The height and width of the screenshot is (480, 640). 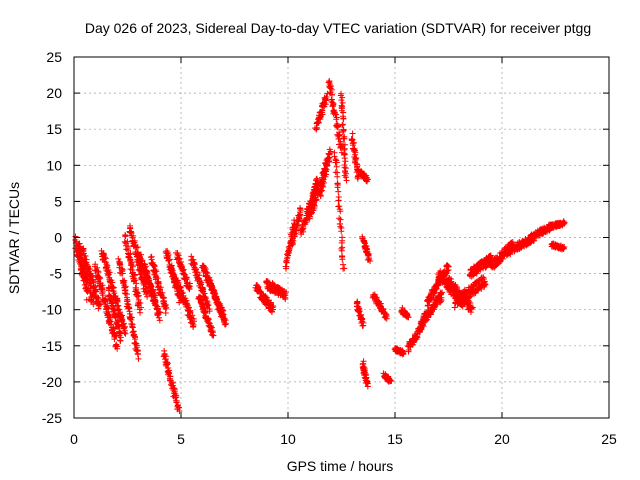 I want to click on x-tick-label: 0, so click(x=74, y=439).